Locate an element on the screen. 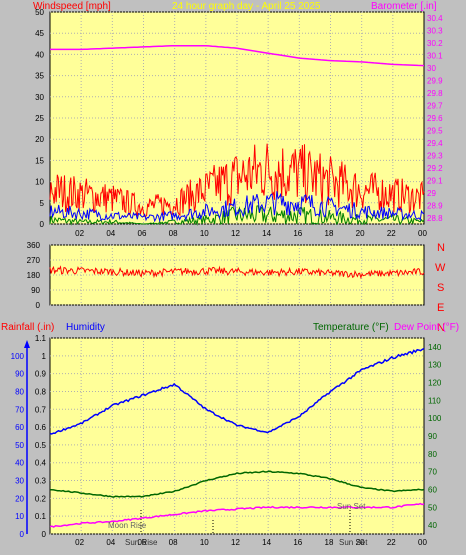 This screenshot has width=466, height=555. windspeed-tick: 50 is located at coordinates (39, 12).